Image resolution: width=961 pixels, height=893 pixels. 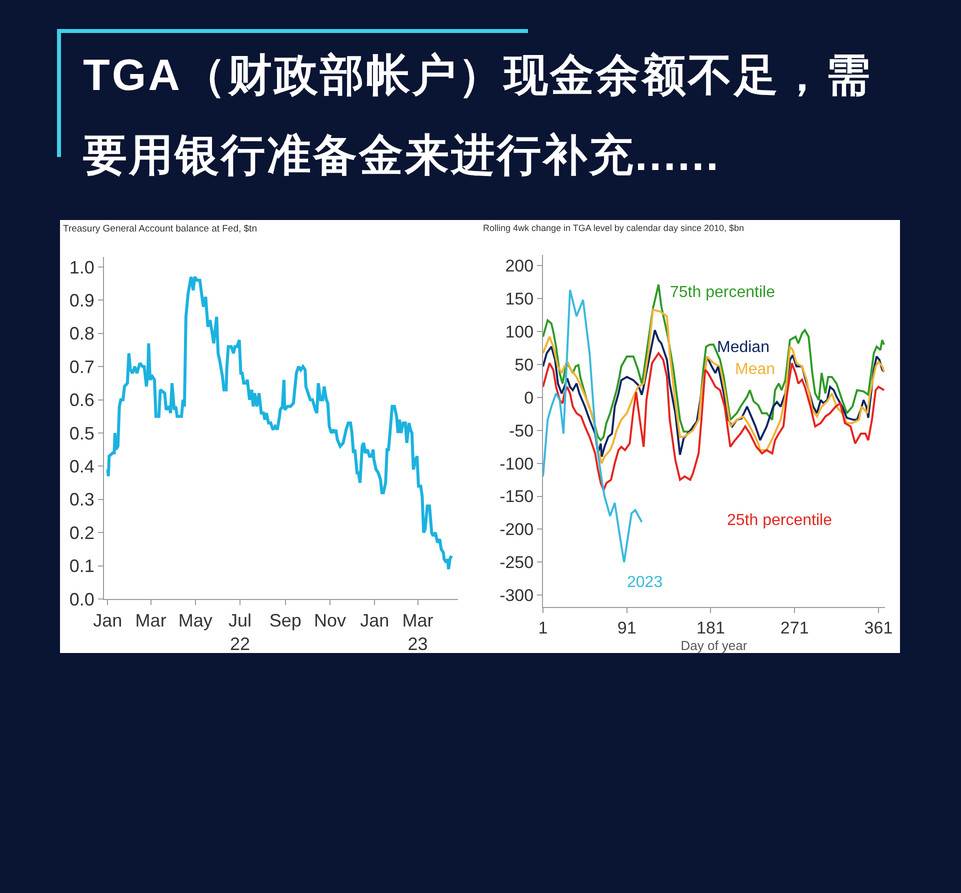 What do you see at coordinates (81, 433) in the screenshot?
I see `y-tick-label: 0.5` at bounding box center [81, 433].